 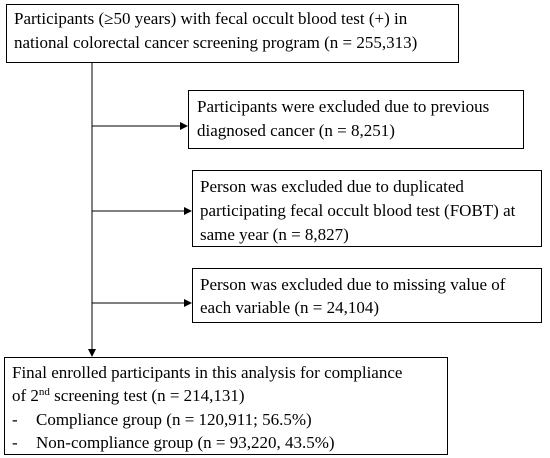 I want to click on text-part: screening test (n = 214,131), so click(x=147, y=395).